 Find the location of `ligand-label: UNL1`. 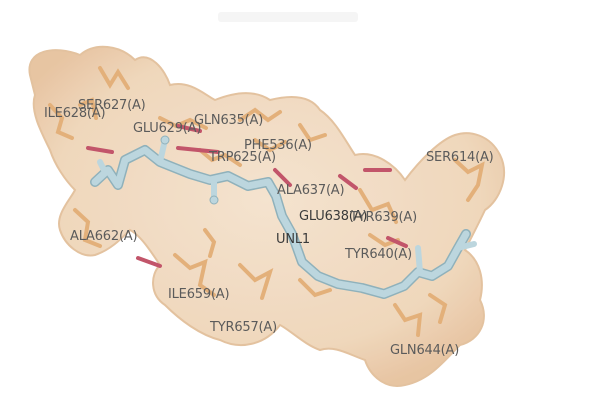

ligand-label: UNL1 is located at coordinates (293, 239).